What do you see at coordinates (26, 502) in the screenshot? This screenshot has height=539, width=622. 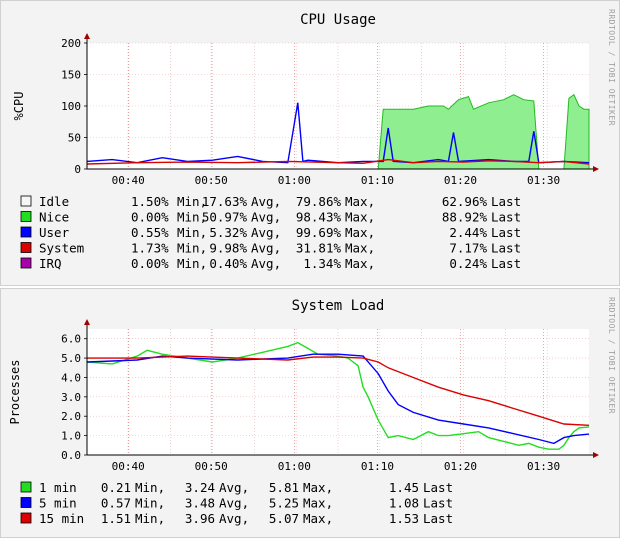 I see `legend-swatch-5-min` at bounding box center [26, 502].